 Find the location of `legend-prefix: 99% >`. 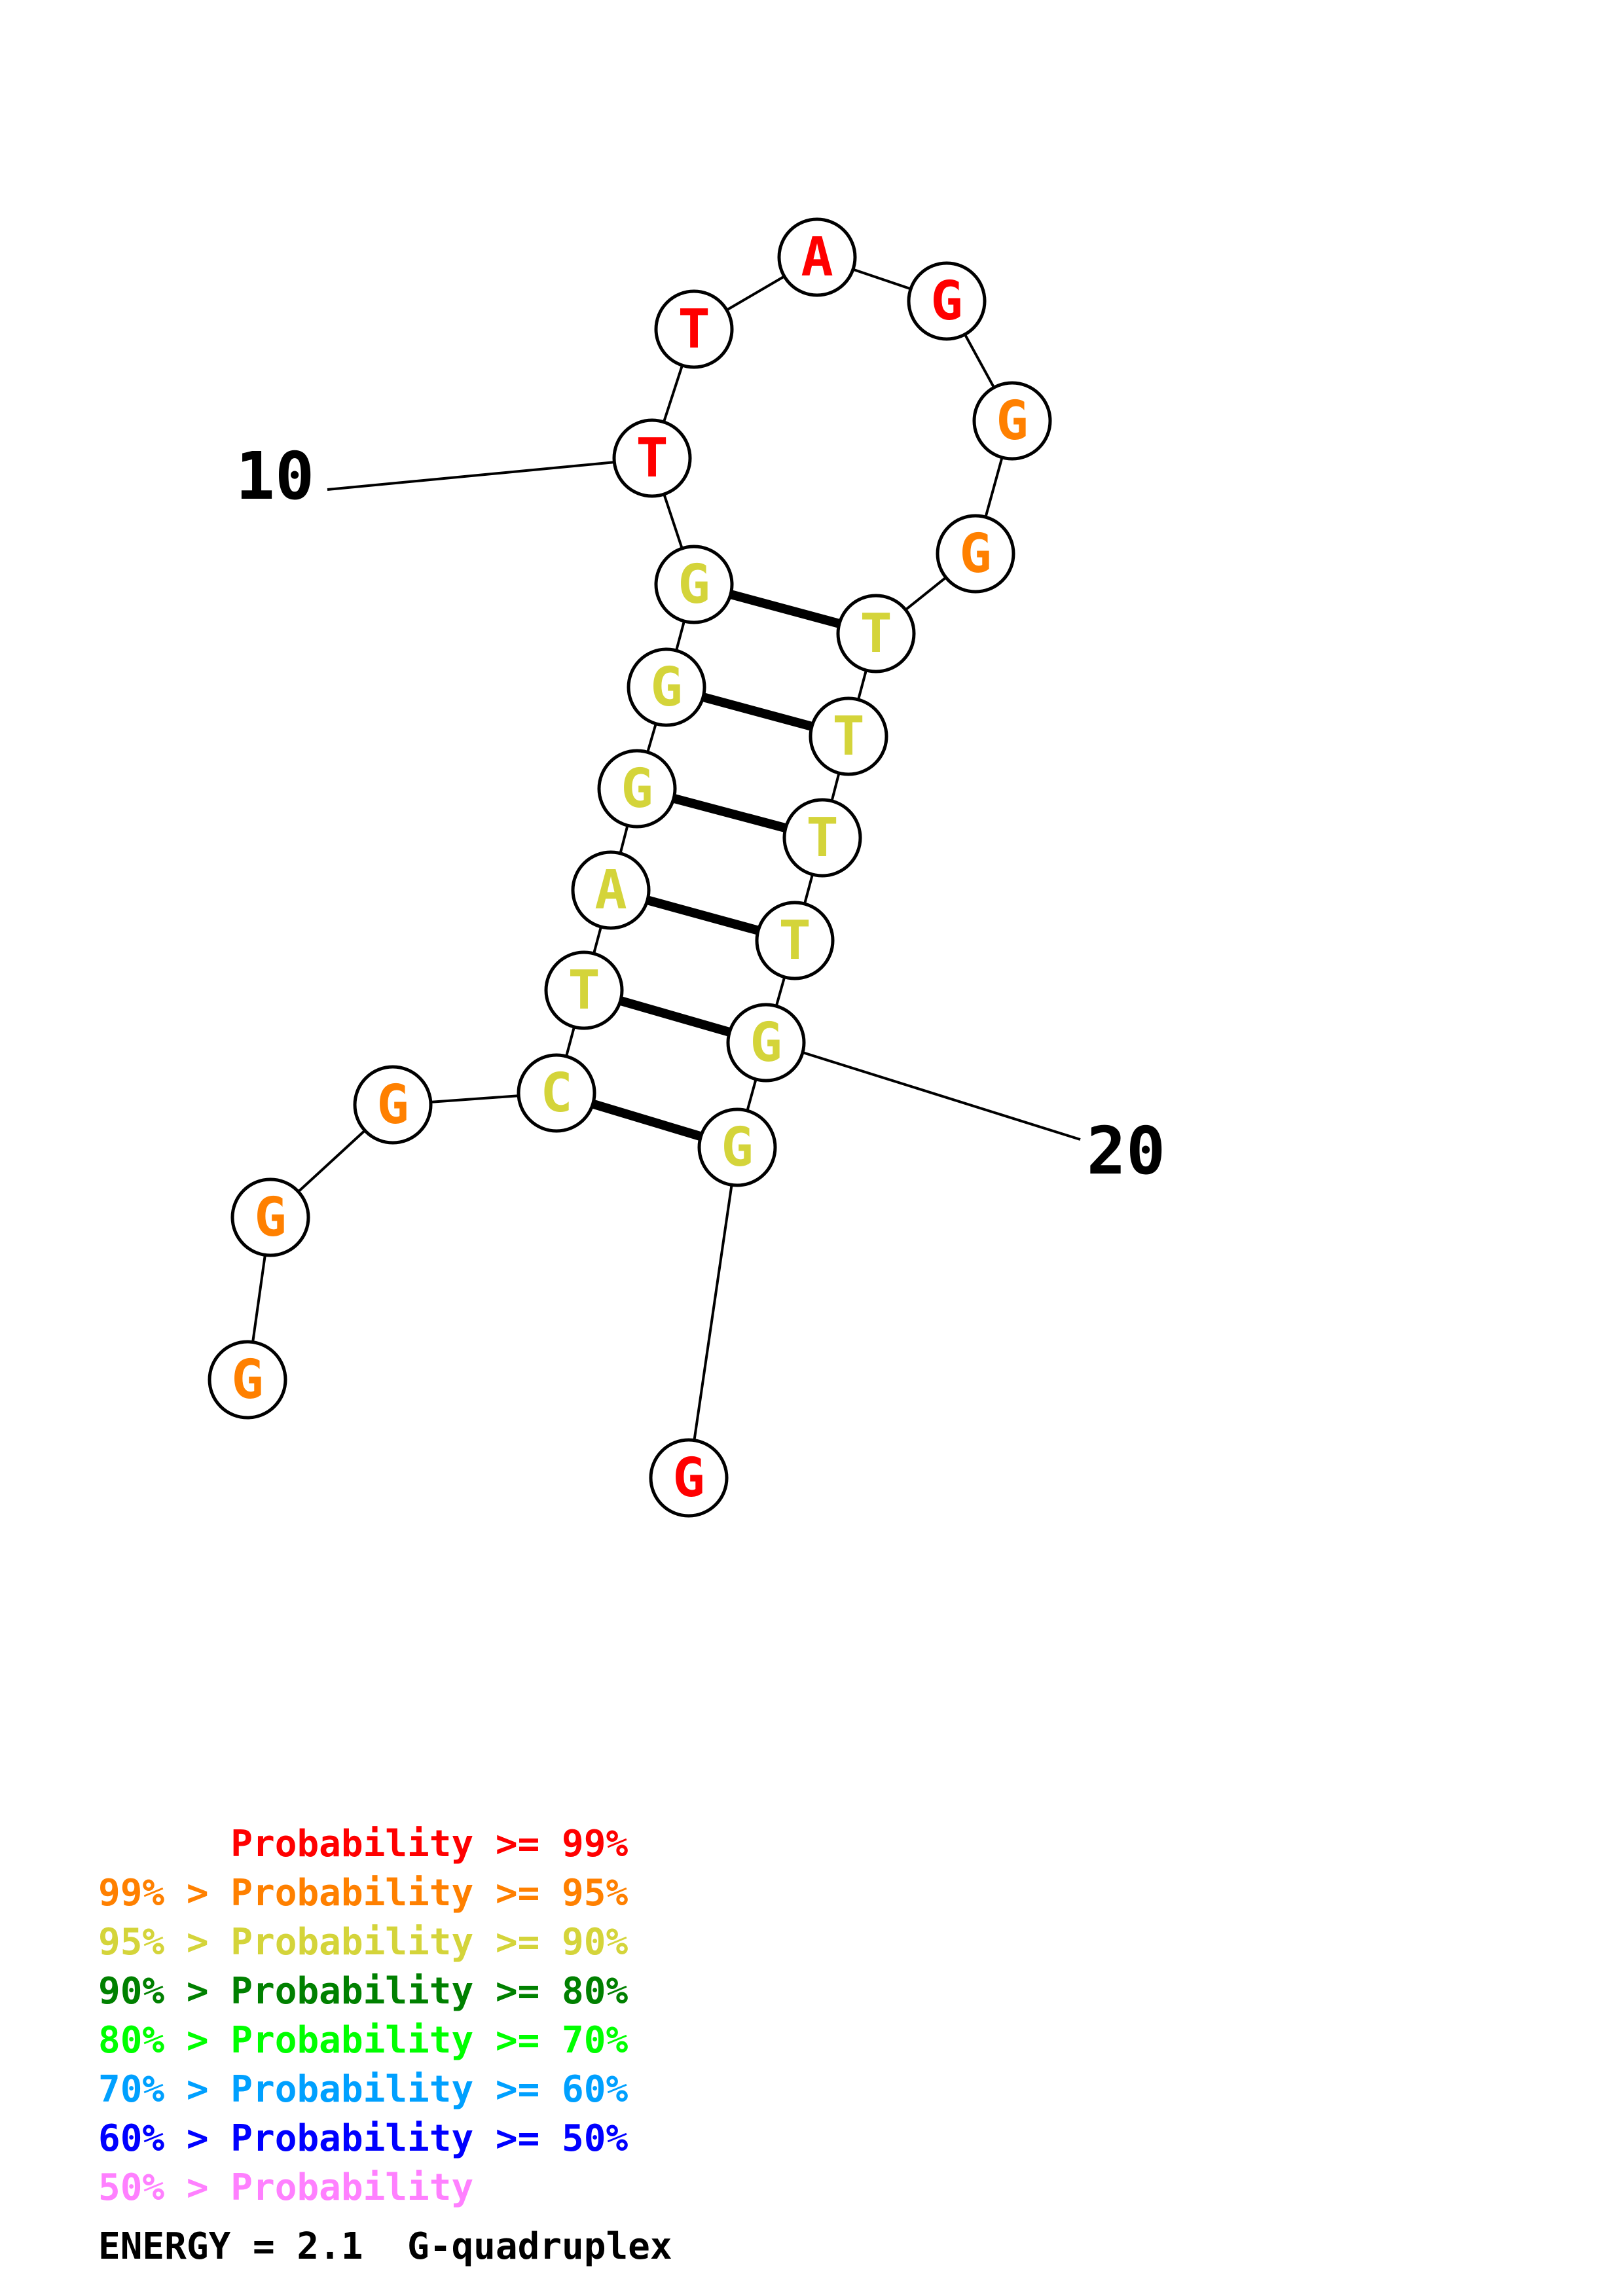

legend-prefix: 99% > is located at coordinates (164, 1893).